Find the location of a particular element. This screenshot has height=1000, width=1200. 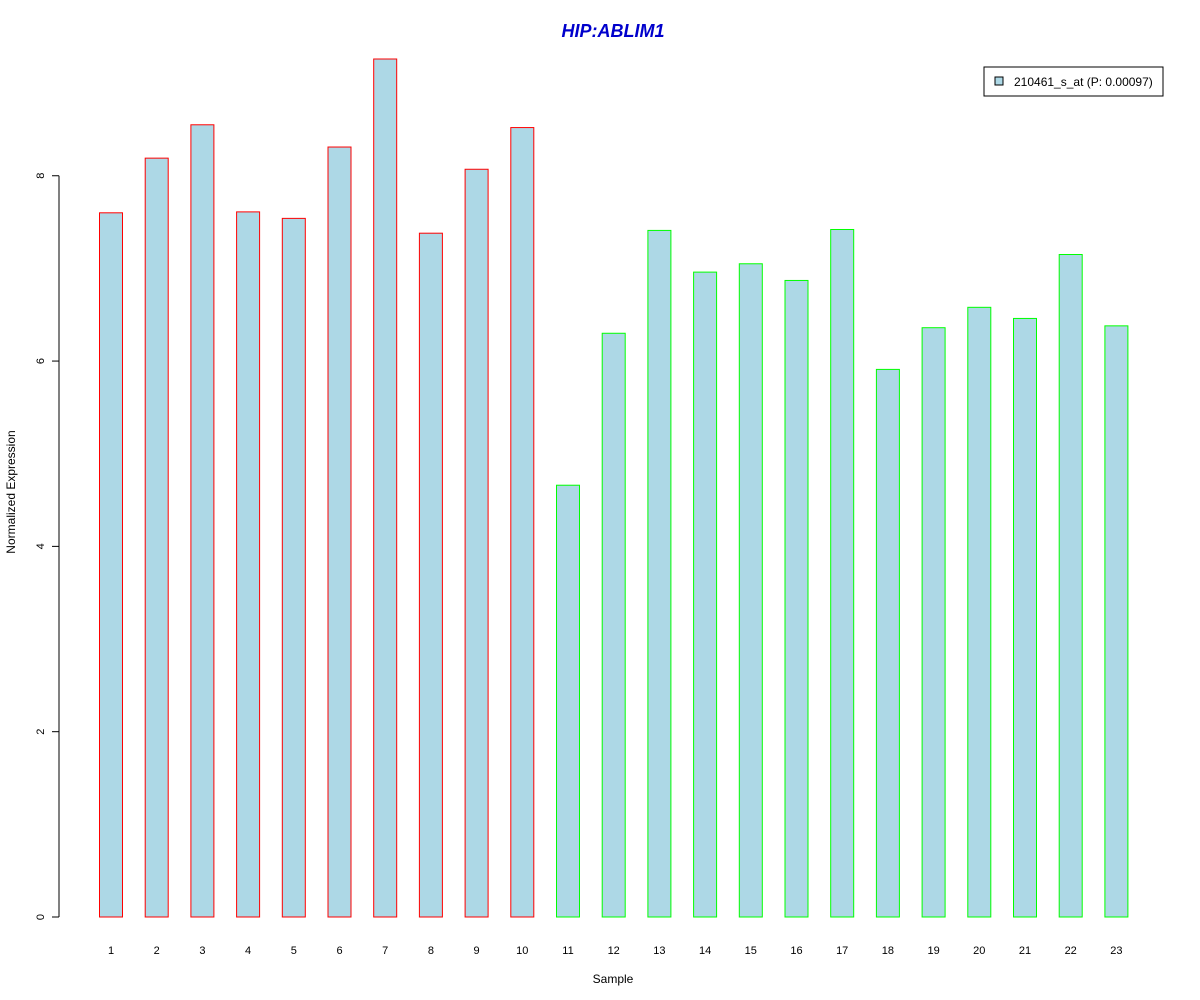

x-axis-label: Sample is located at coordinates (613, 979).